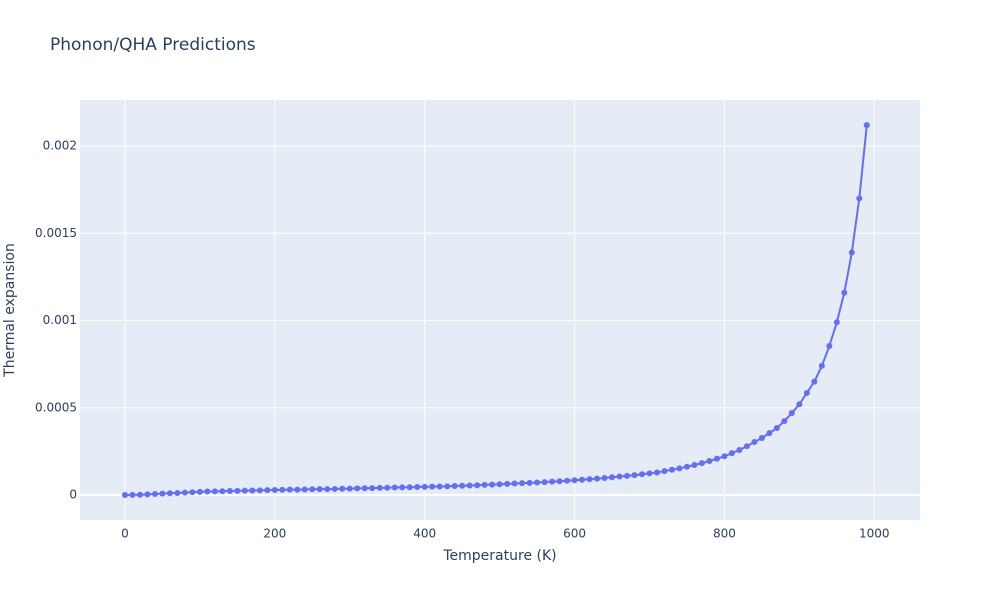  I want to click on y-axis-title: Thermal expansion, so click(10, 310).